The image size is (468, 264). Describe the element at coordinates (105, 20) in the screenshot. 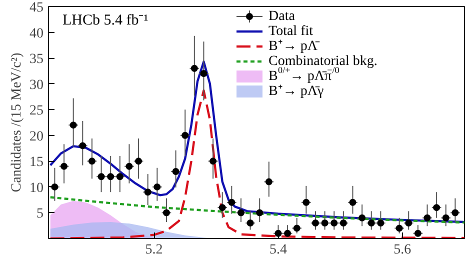

I see `annotation: LHCb 5.4 fb⁻¹` at that location.